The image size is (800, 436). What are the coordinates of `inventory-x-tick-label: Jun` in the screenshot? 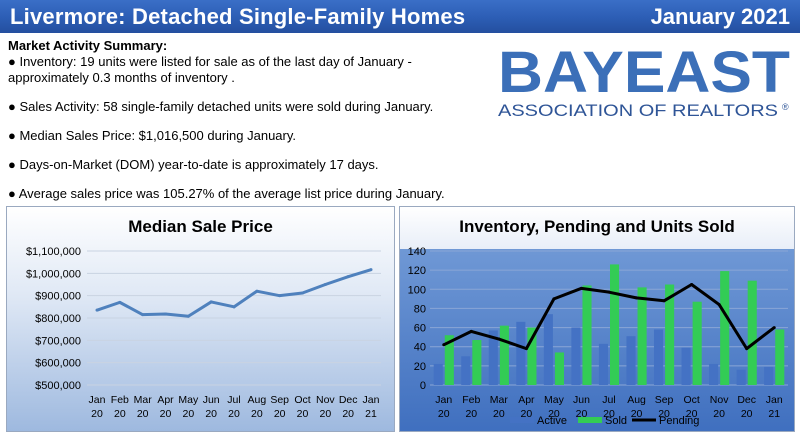 It's located at (581, 400).